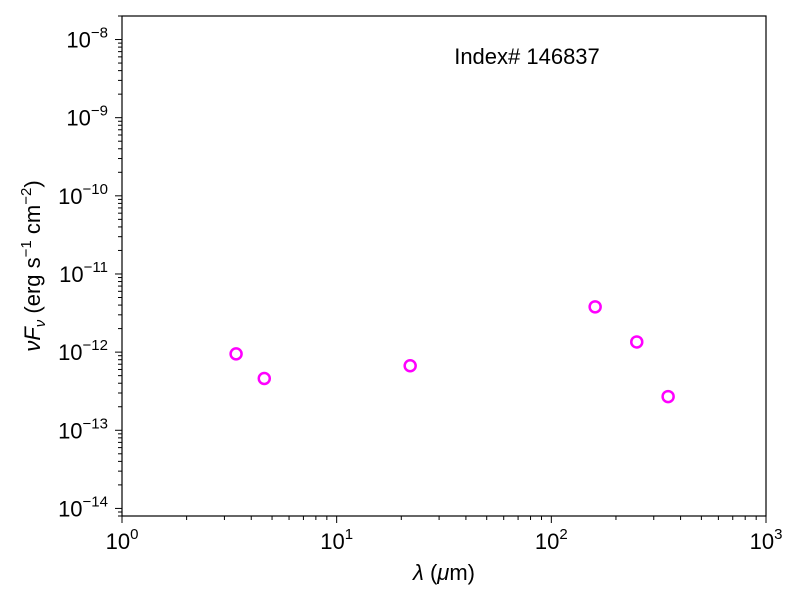 This screenshot has height=600, width=800. Describe the element at coordinates (551, 540) in the screenshot. I see `x-tick-label: 10²` at that location.